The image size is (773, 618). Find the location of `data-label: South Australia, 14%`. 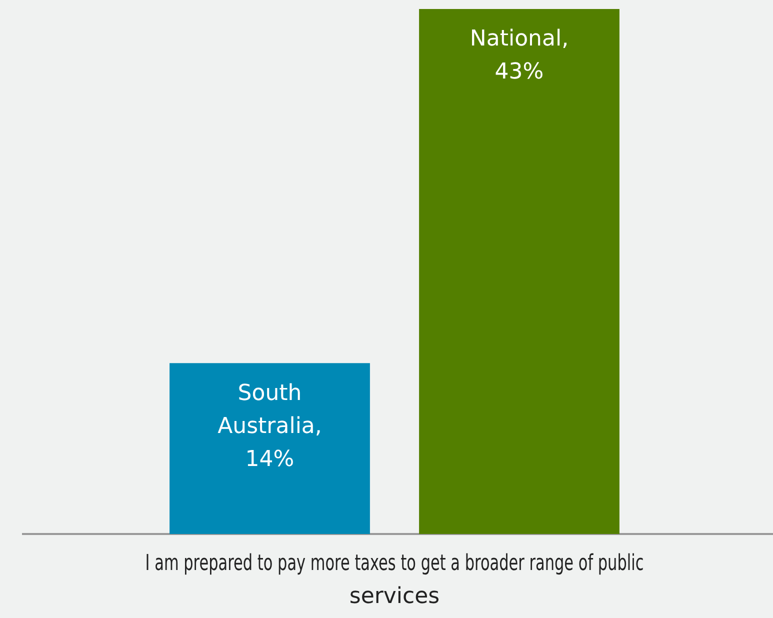

data-label: South Australia, 14% is located at coordinates (270, 426).